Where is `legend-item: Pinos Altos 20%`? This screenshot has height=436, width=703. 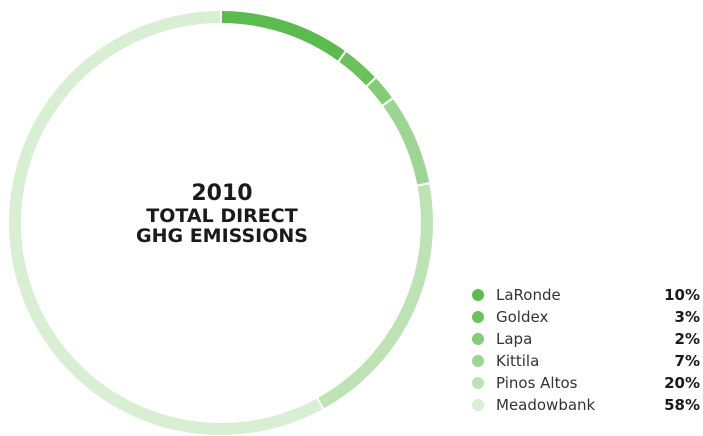
legend-item: Pinos Altos 20% is located at coordinates (584, 383).